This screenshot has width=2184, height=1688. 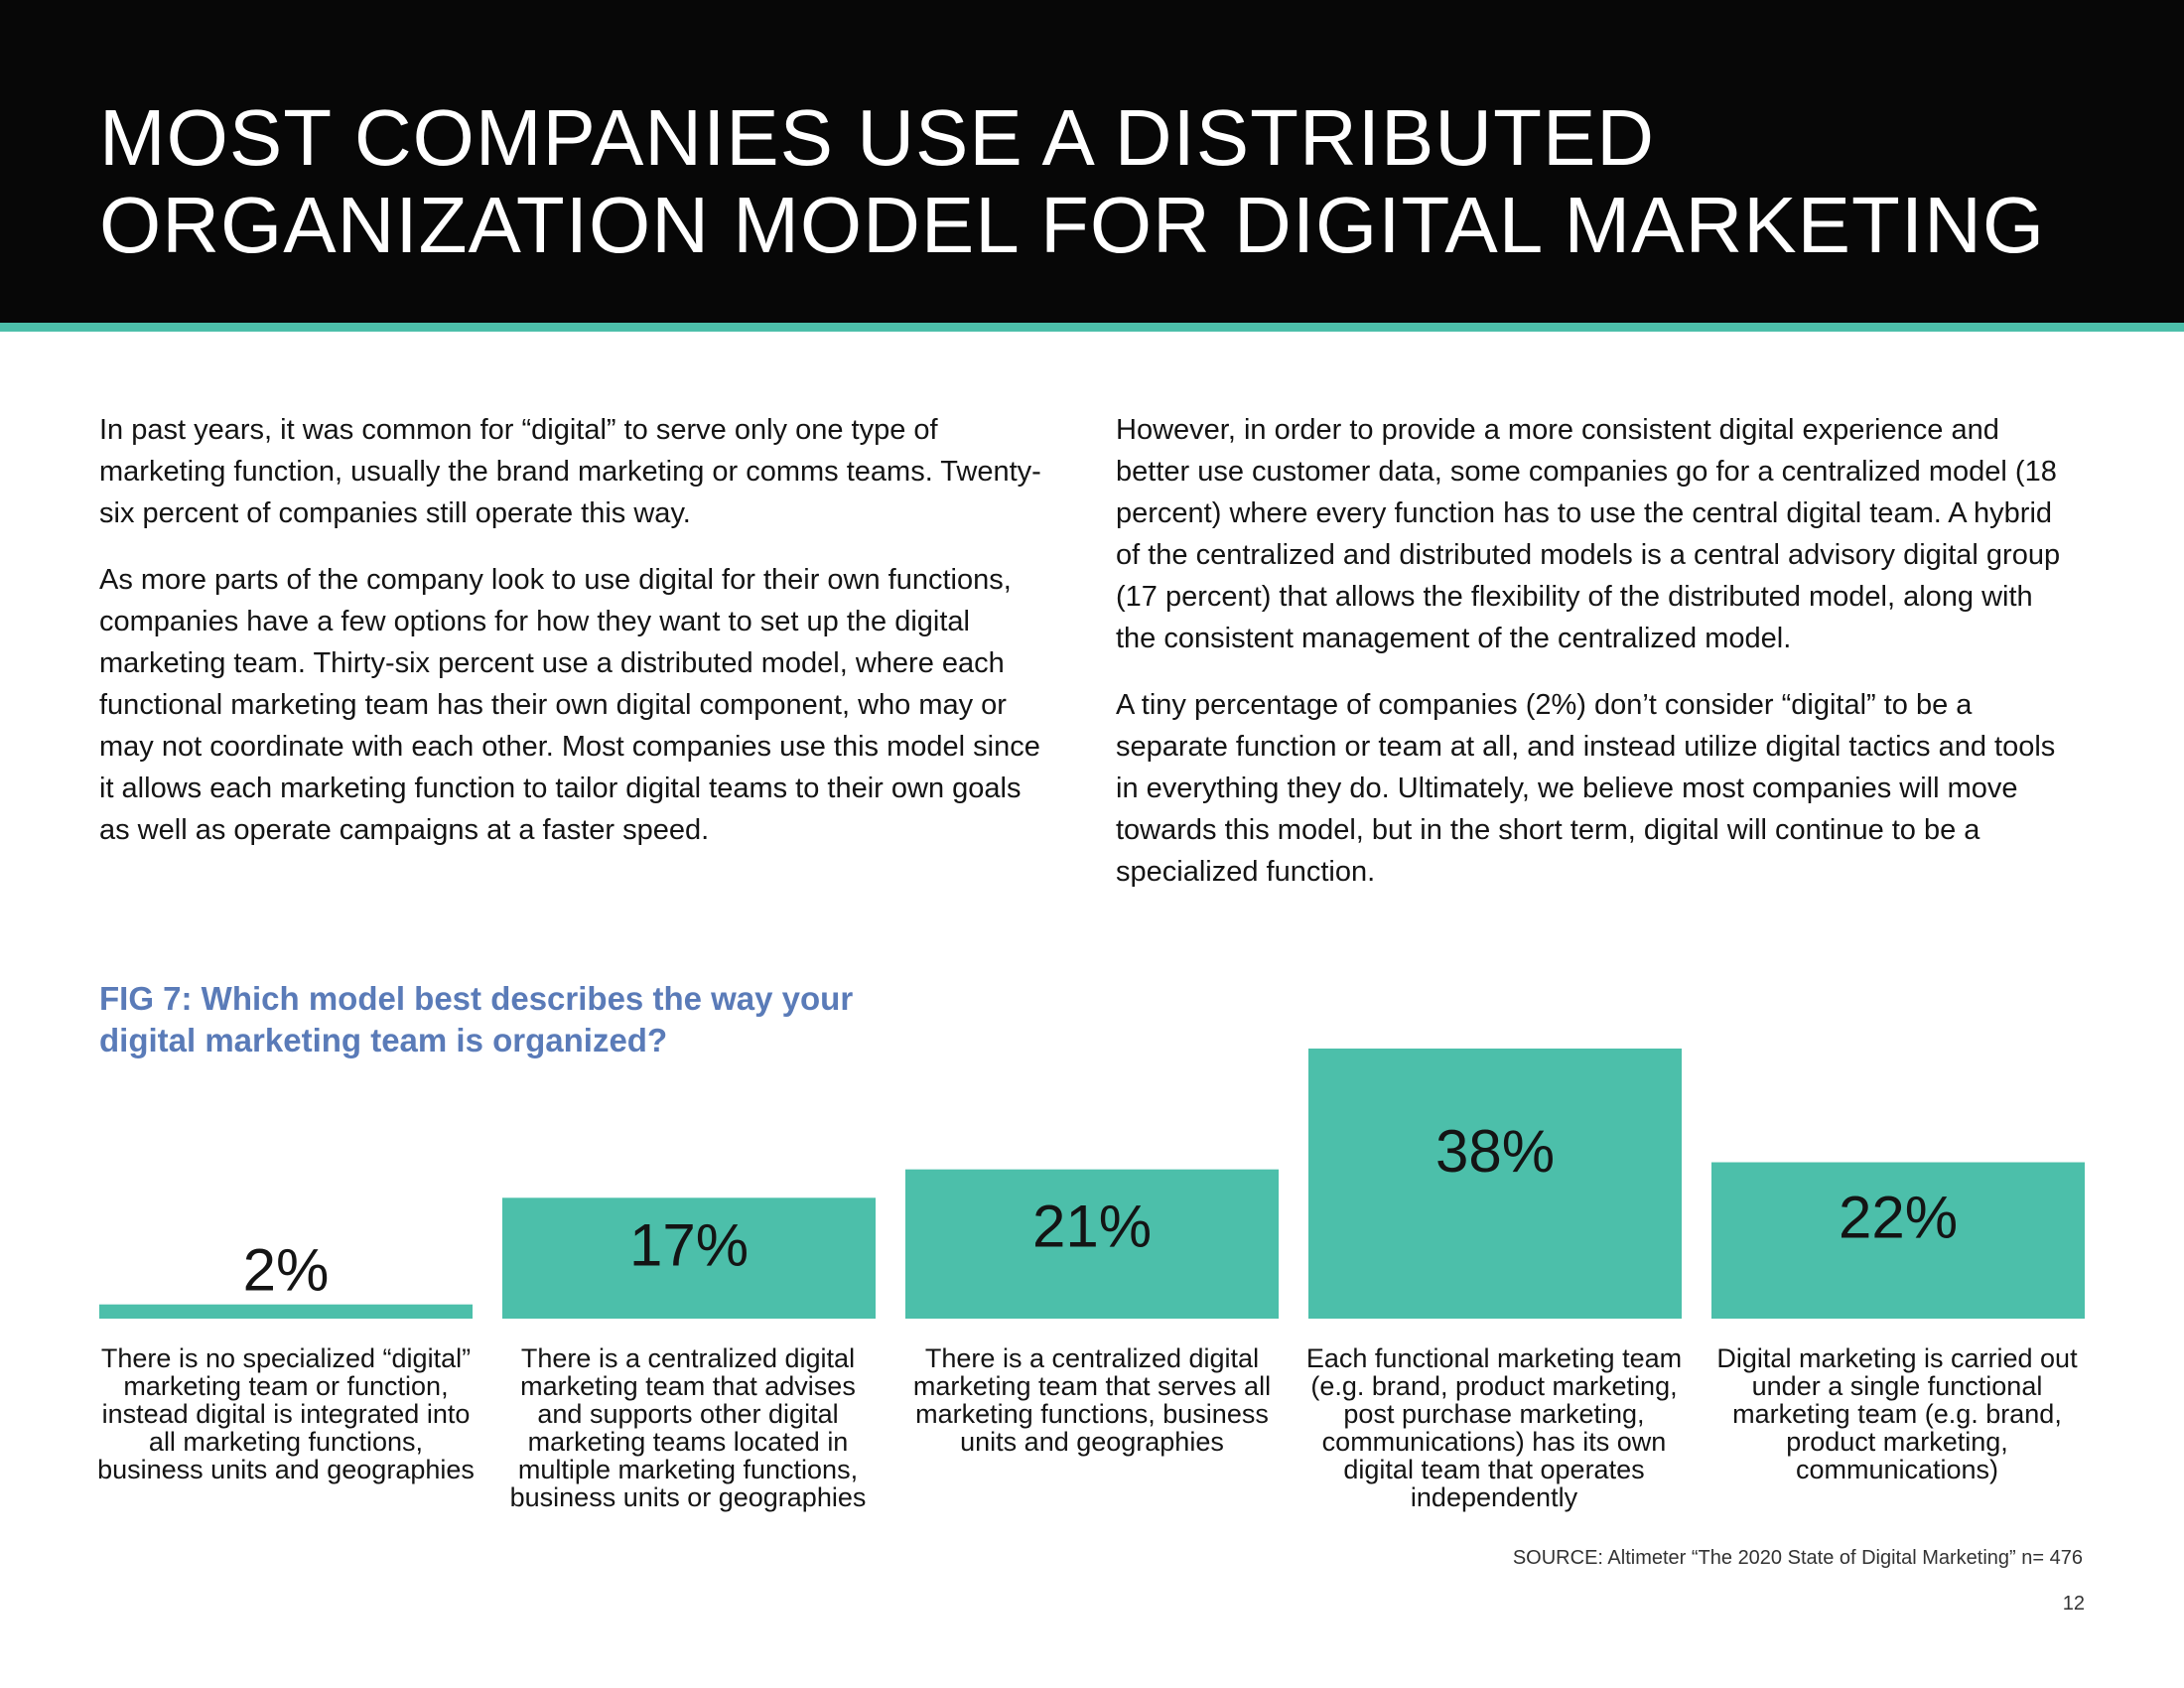 What do you see at coordinates (1898, 1218) in the screenshot?
I see `data-label: 22%` at bounding box center [1898, 1218].